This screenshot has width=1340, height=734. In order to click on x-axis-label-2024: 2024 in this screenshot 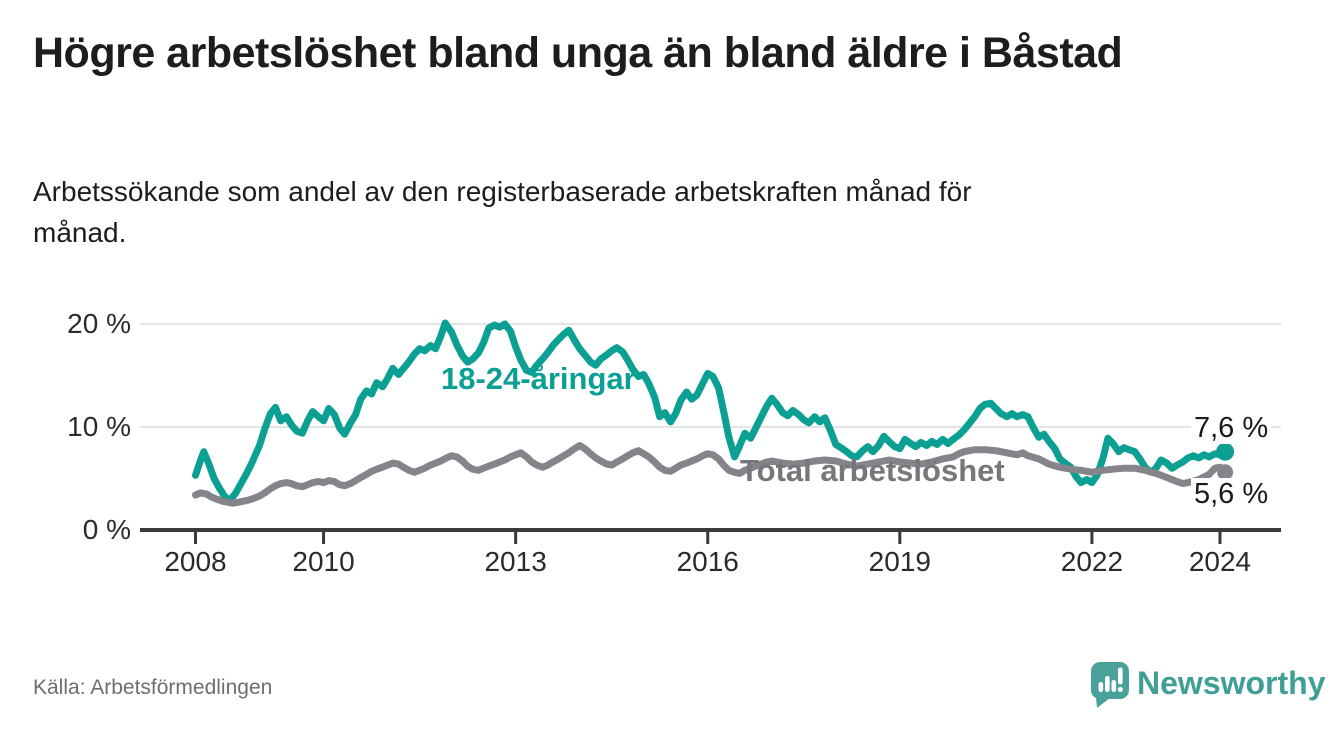, I will do `click(1220, 561)`.